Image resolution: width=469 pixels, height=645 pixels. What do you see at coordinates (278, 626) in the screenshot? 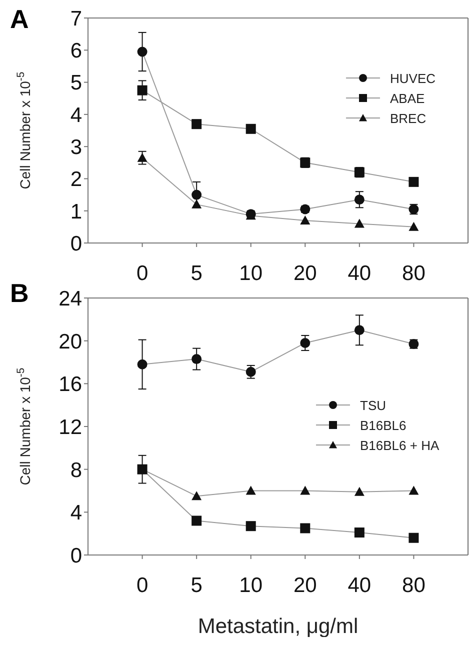
I see `x-axis-title: Metastatin, μg/ml` at bounding box center [278, 626].